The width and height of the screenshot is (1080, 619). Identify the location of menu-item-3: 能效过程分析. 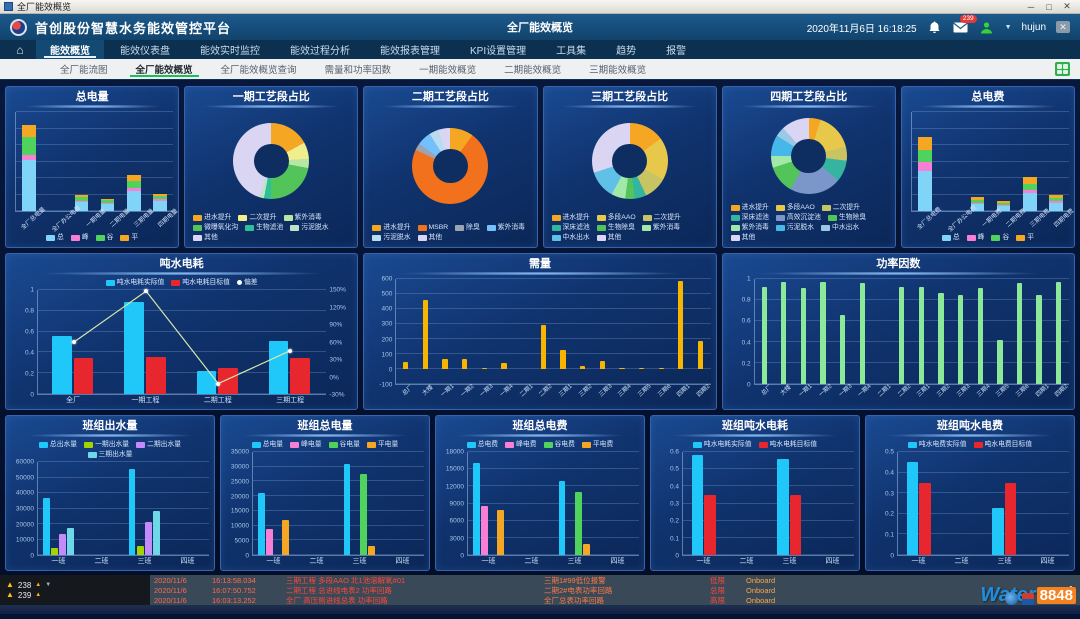
(320, 51).